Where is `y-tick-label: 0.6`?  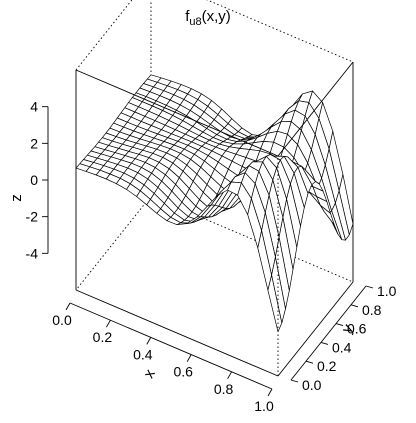
y-tick-label: 0.6 is located at coordinates (357, 329).